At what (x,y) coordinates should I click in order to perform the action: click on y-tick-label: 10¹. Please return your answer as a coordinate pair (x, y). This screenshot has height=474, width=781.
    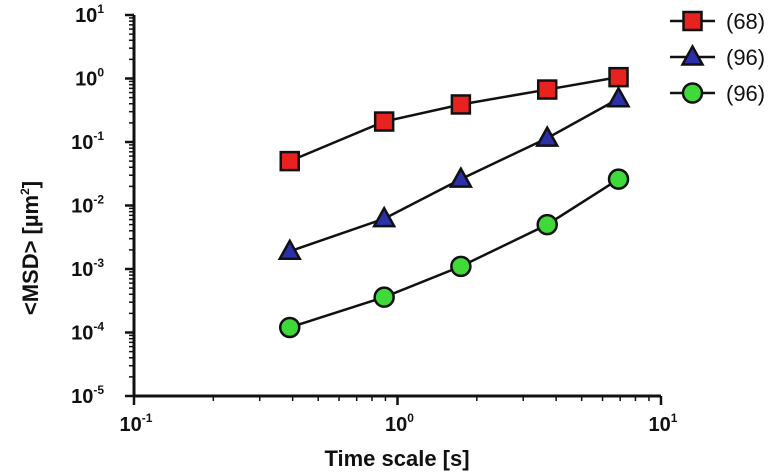
    Looking at the image, I should click on (89, 14).